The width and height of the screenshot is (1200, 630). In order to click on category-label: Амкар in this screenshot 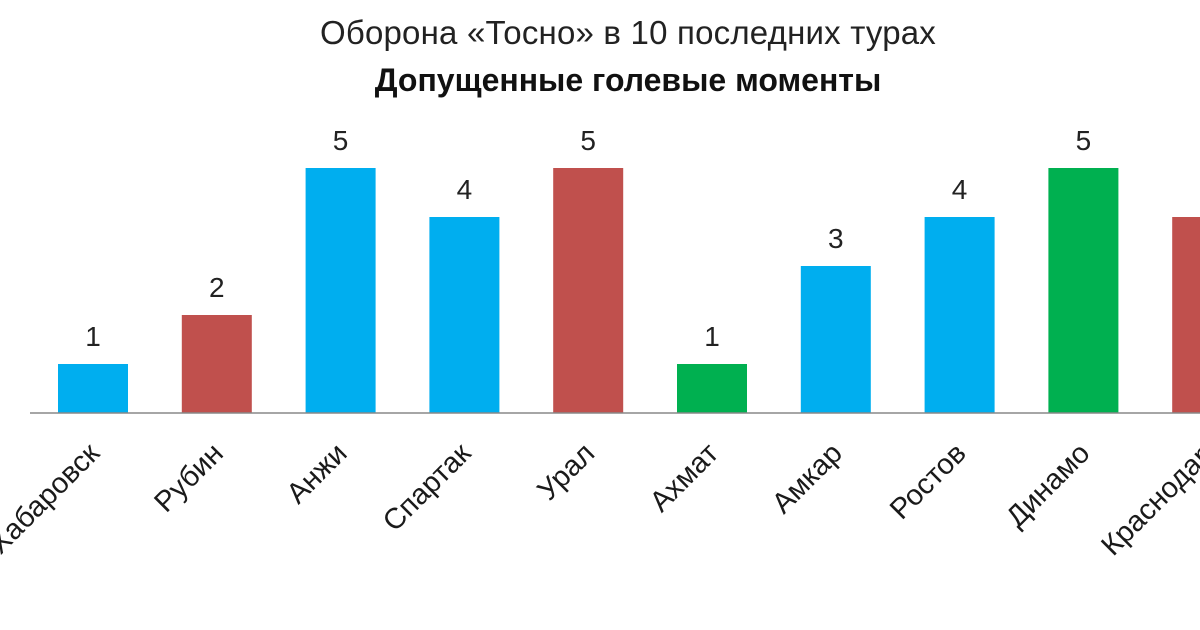, I will do `click(807, 478)`.